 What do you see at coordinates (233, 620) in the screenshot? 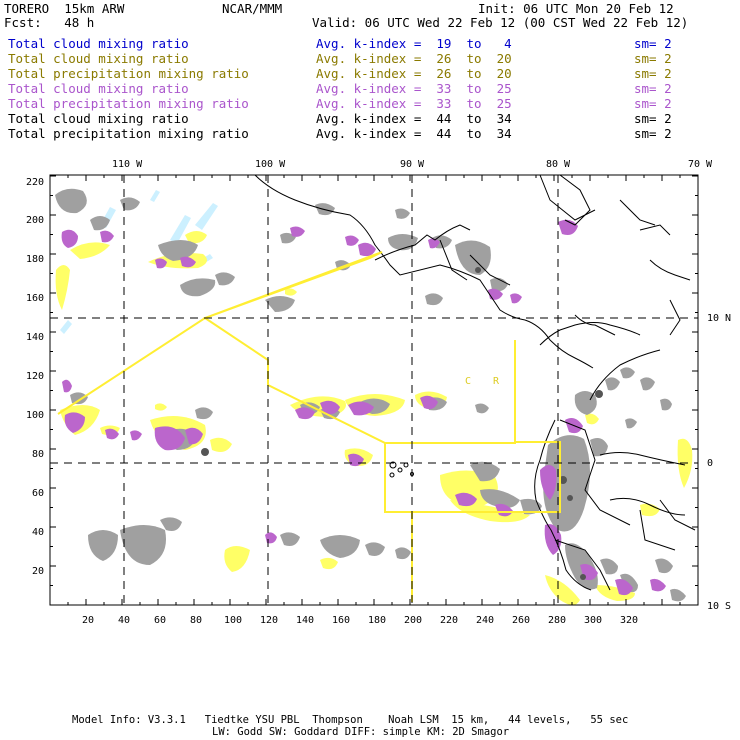
I see `x-tick-label: 100` at bounding box center [233, 620].